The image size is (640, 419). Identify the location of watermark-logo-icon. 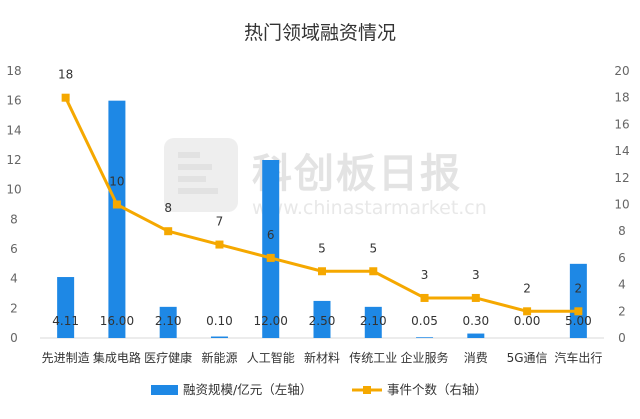
(201, 175).